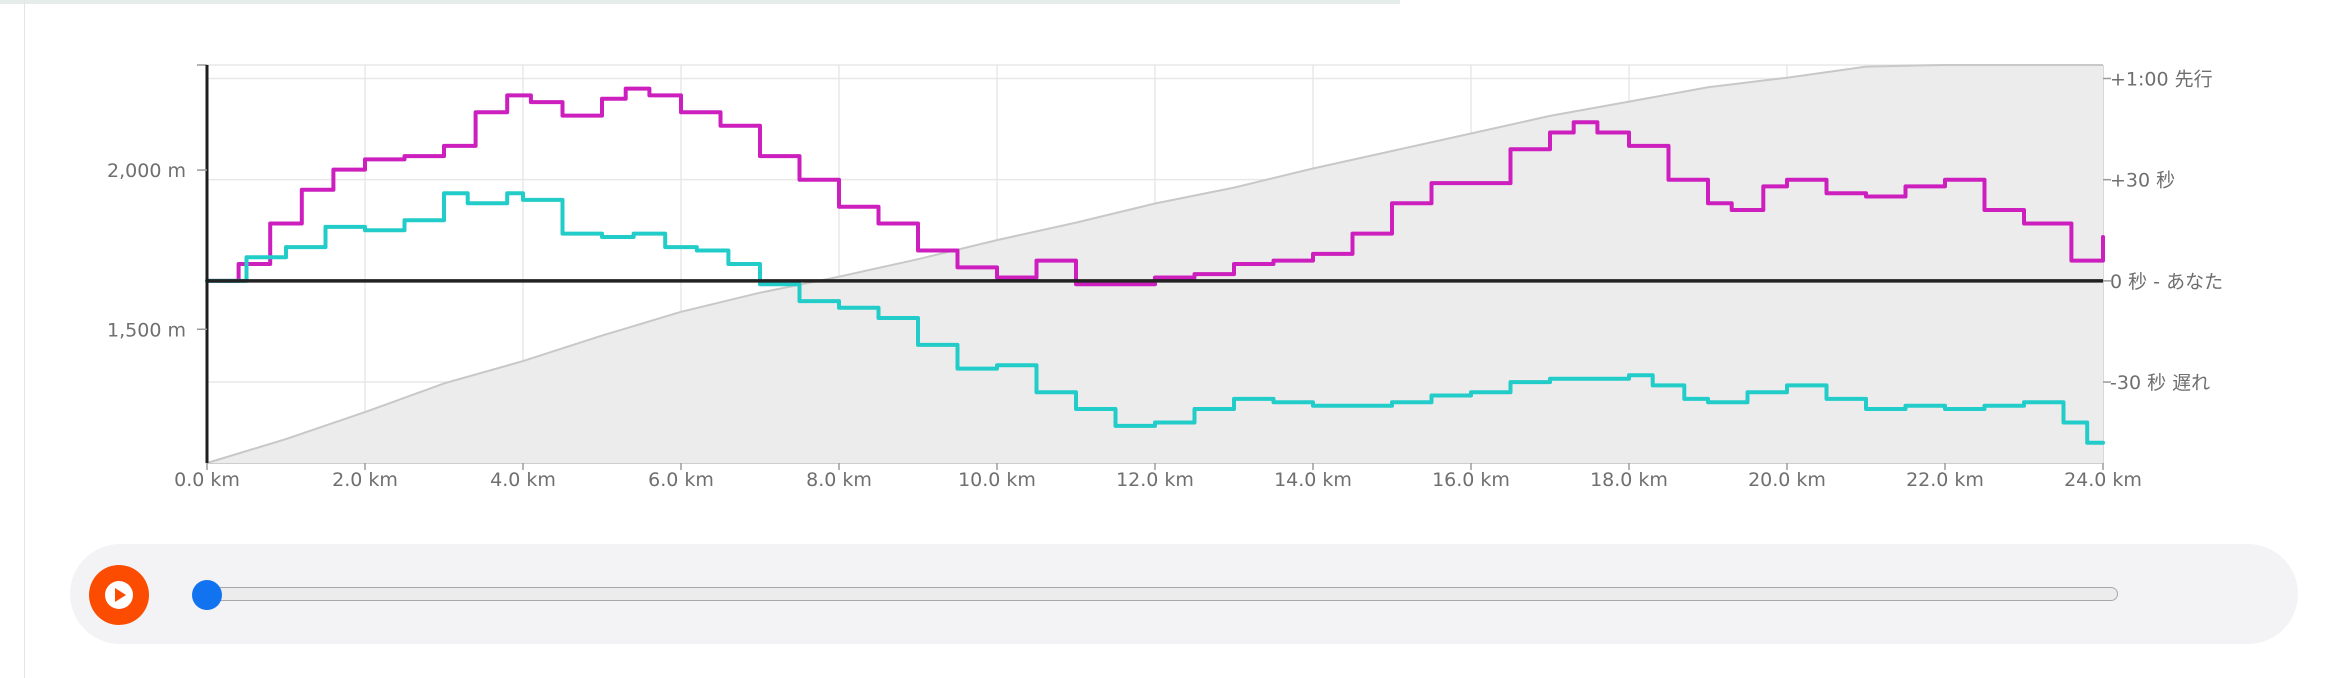 This screenshot has width=2330, height=678. Describe the element at coordinates (700, 2) in the screenshot. I see `top-strip` at that location.